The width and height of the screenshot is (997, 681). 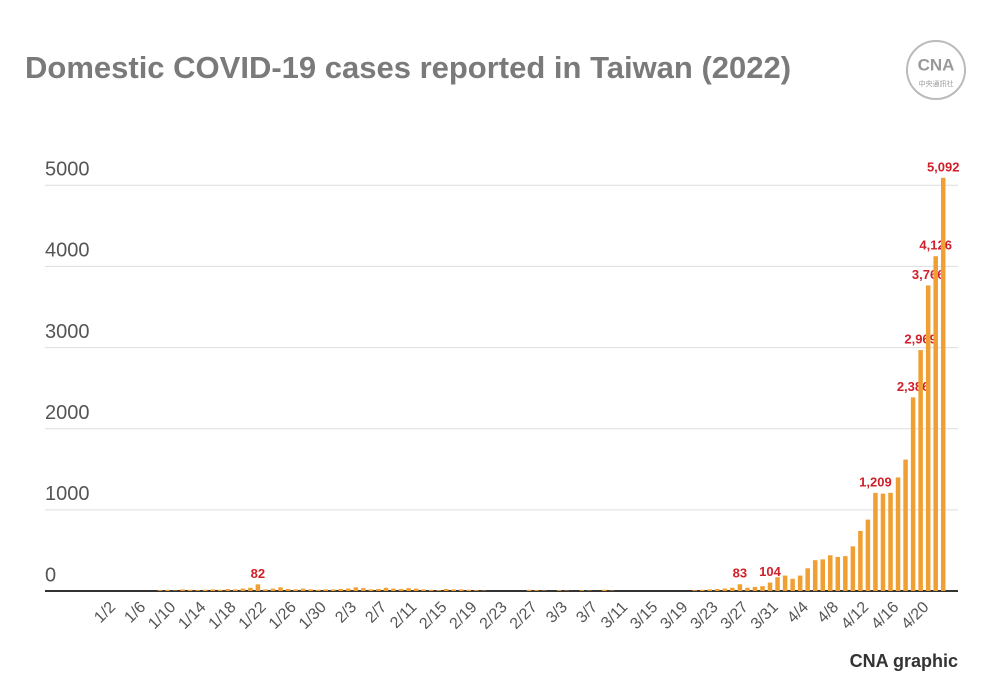 What do you see at coordinates (913, 386) in the screenshot?
I see `data-label: 2,386` at bounding box center [913, 386].